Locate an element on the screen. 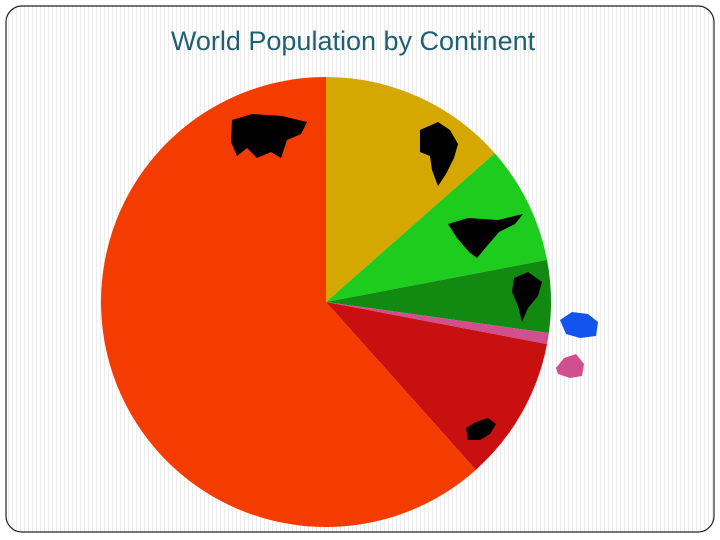 The width and height of the screenshot is (720, 540). antarctica-icon is located at coordinates (579, 325).